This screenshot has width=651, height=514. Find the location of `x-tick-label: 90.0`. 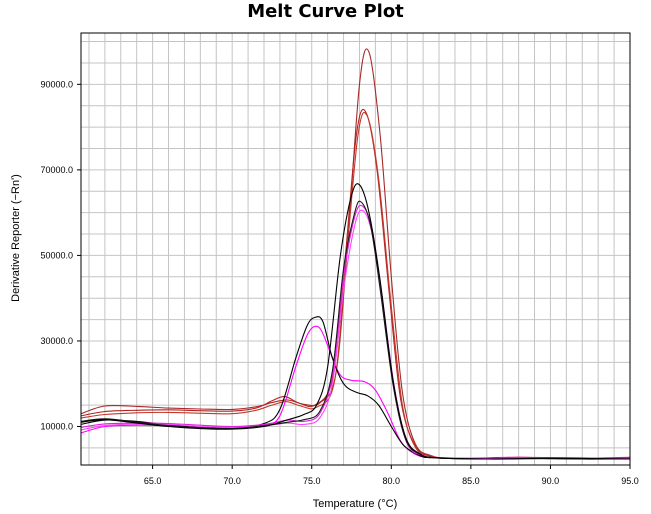

x-tick-label: 90.0 is located at coordinates (551, 481).